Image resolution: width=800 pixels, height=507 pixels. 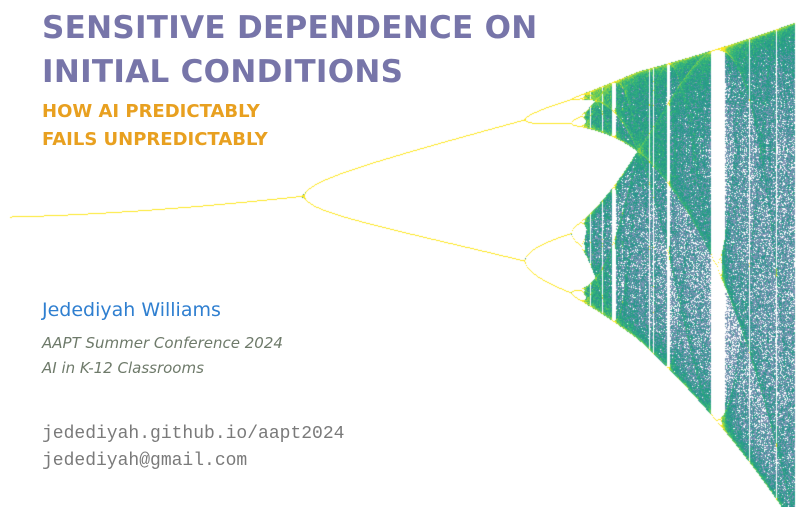 I want to click on session-name: AI in K-12 Classrooms, so click(x=123, y=368).